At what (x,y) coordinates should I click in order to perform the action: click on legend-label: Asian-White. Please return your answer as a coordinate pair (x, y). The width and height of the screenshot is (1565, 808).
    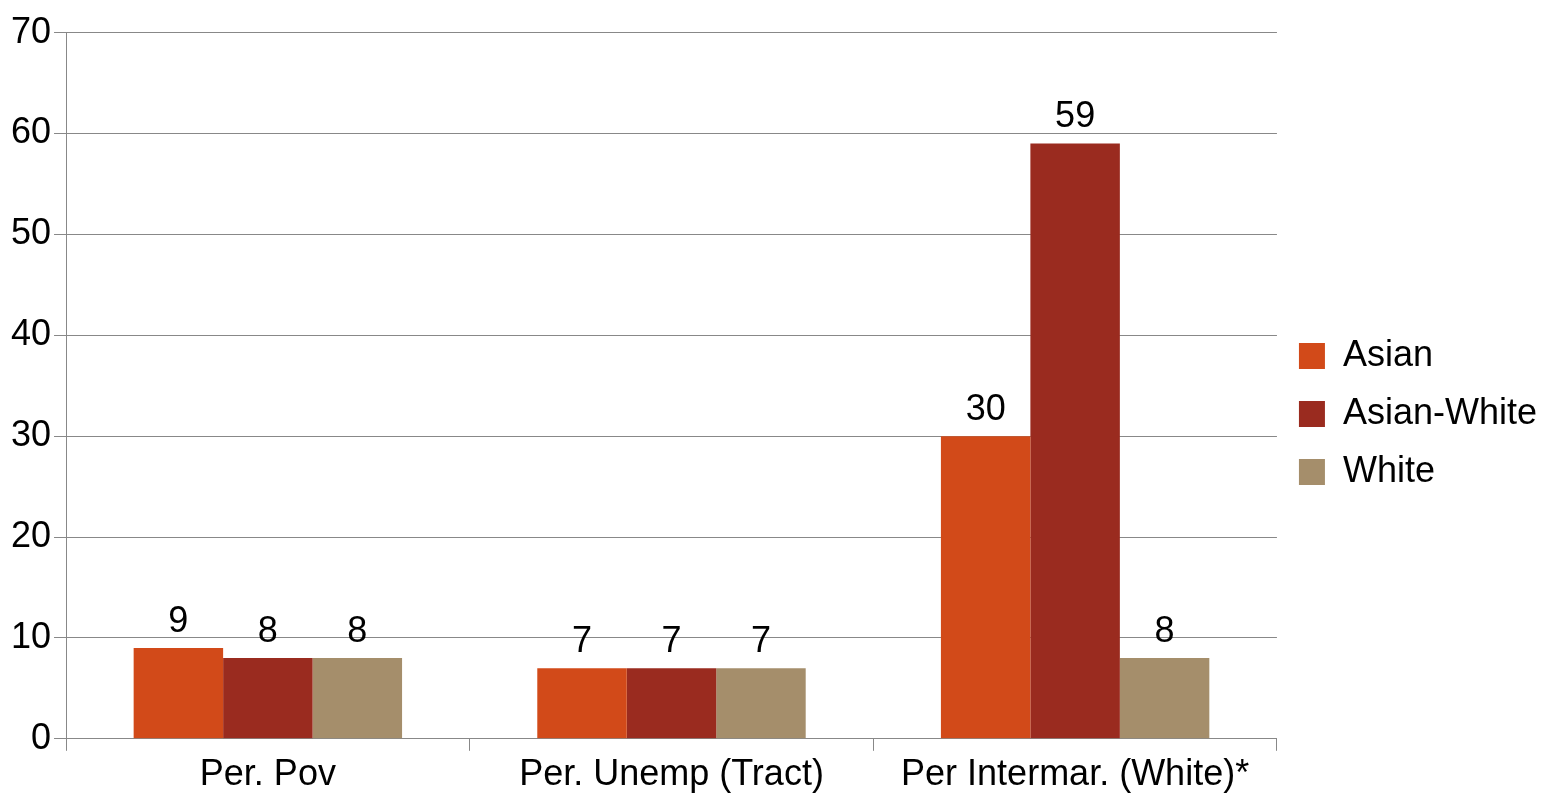
    Looking at the image, I should click on (1439, 411).